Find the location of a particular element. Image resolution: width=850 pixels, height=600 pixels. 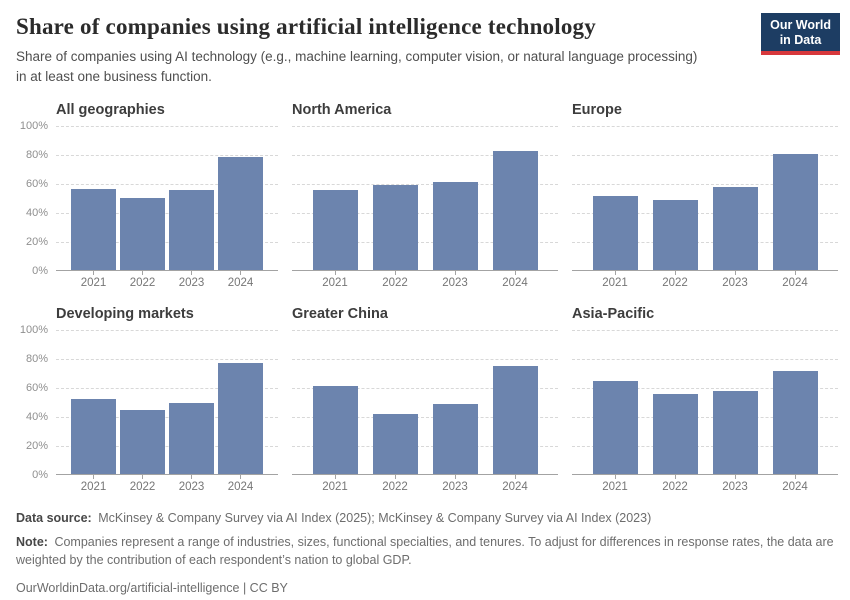

logo-line-1: Our World is located at coordinates (800, 25).